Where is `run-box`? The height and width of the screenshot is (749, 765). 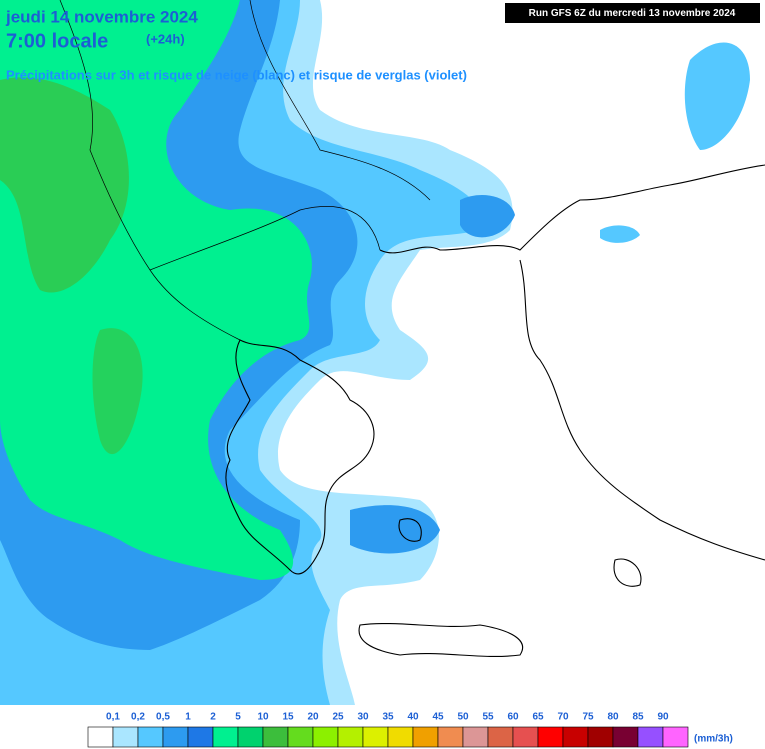
run-box is located at coordinates (632, 13).